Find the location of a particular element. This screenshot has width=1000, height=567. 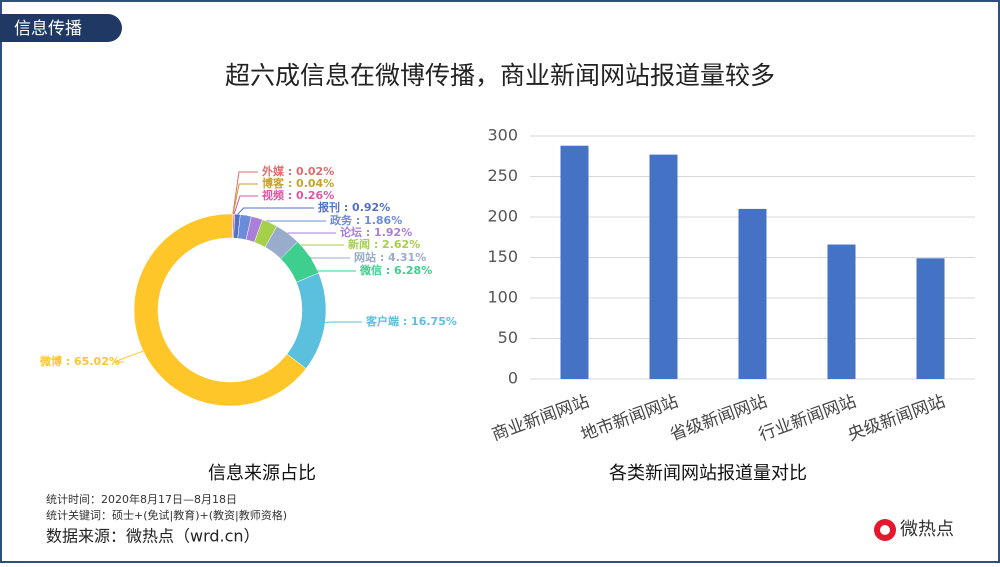

y-tick-label: 100 is located at coordinates (502, 297).